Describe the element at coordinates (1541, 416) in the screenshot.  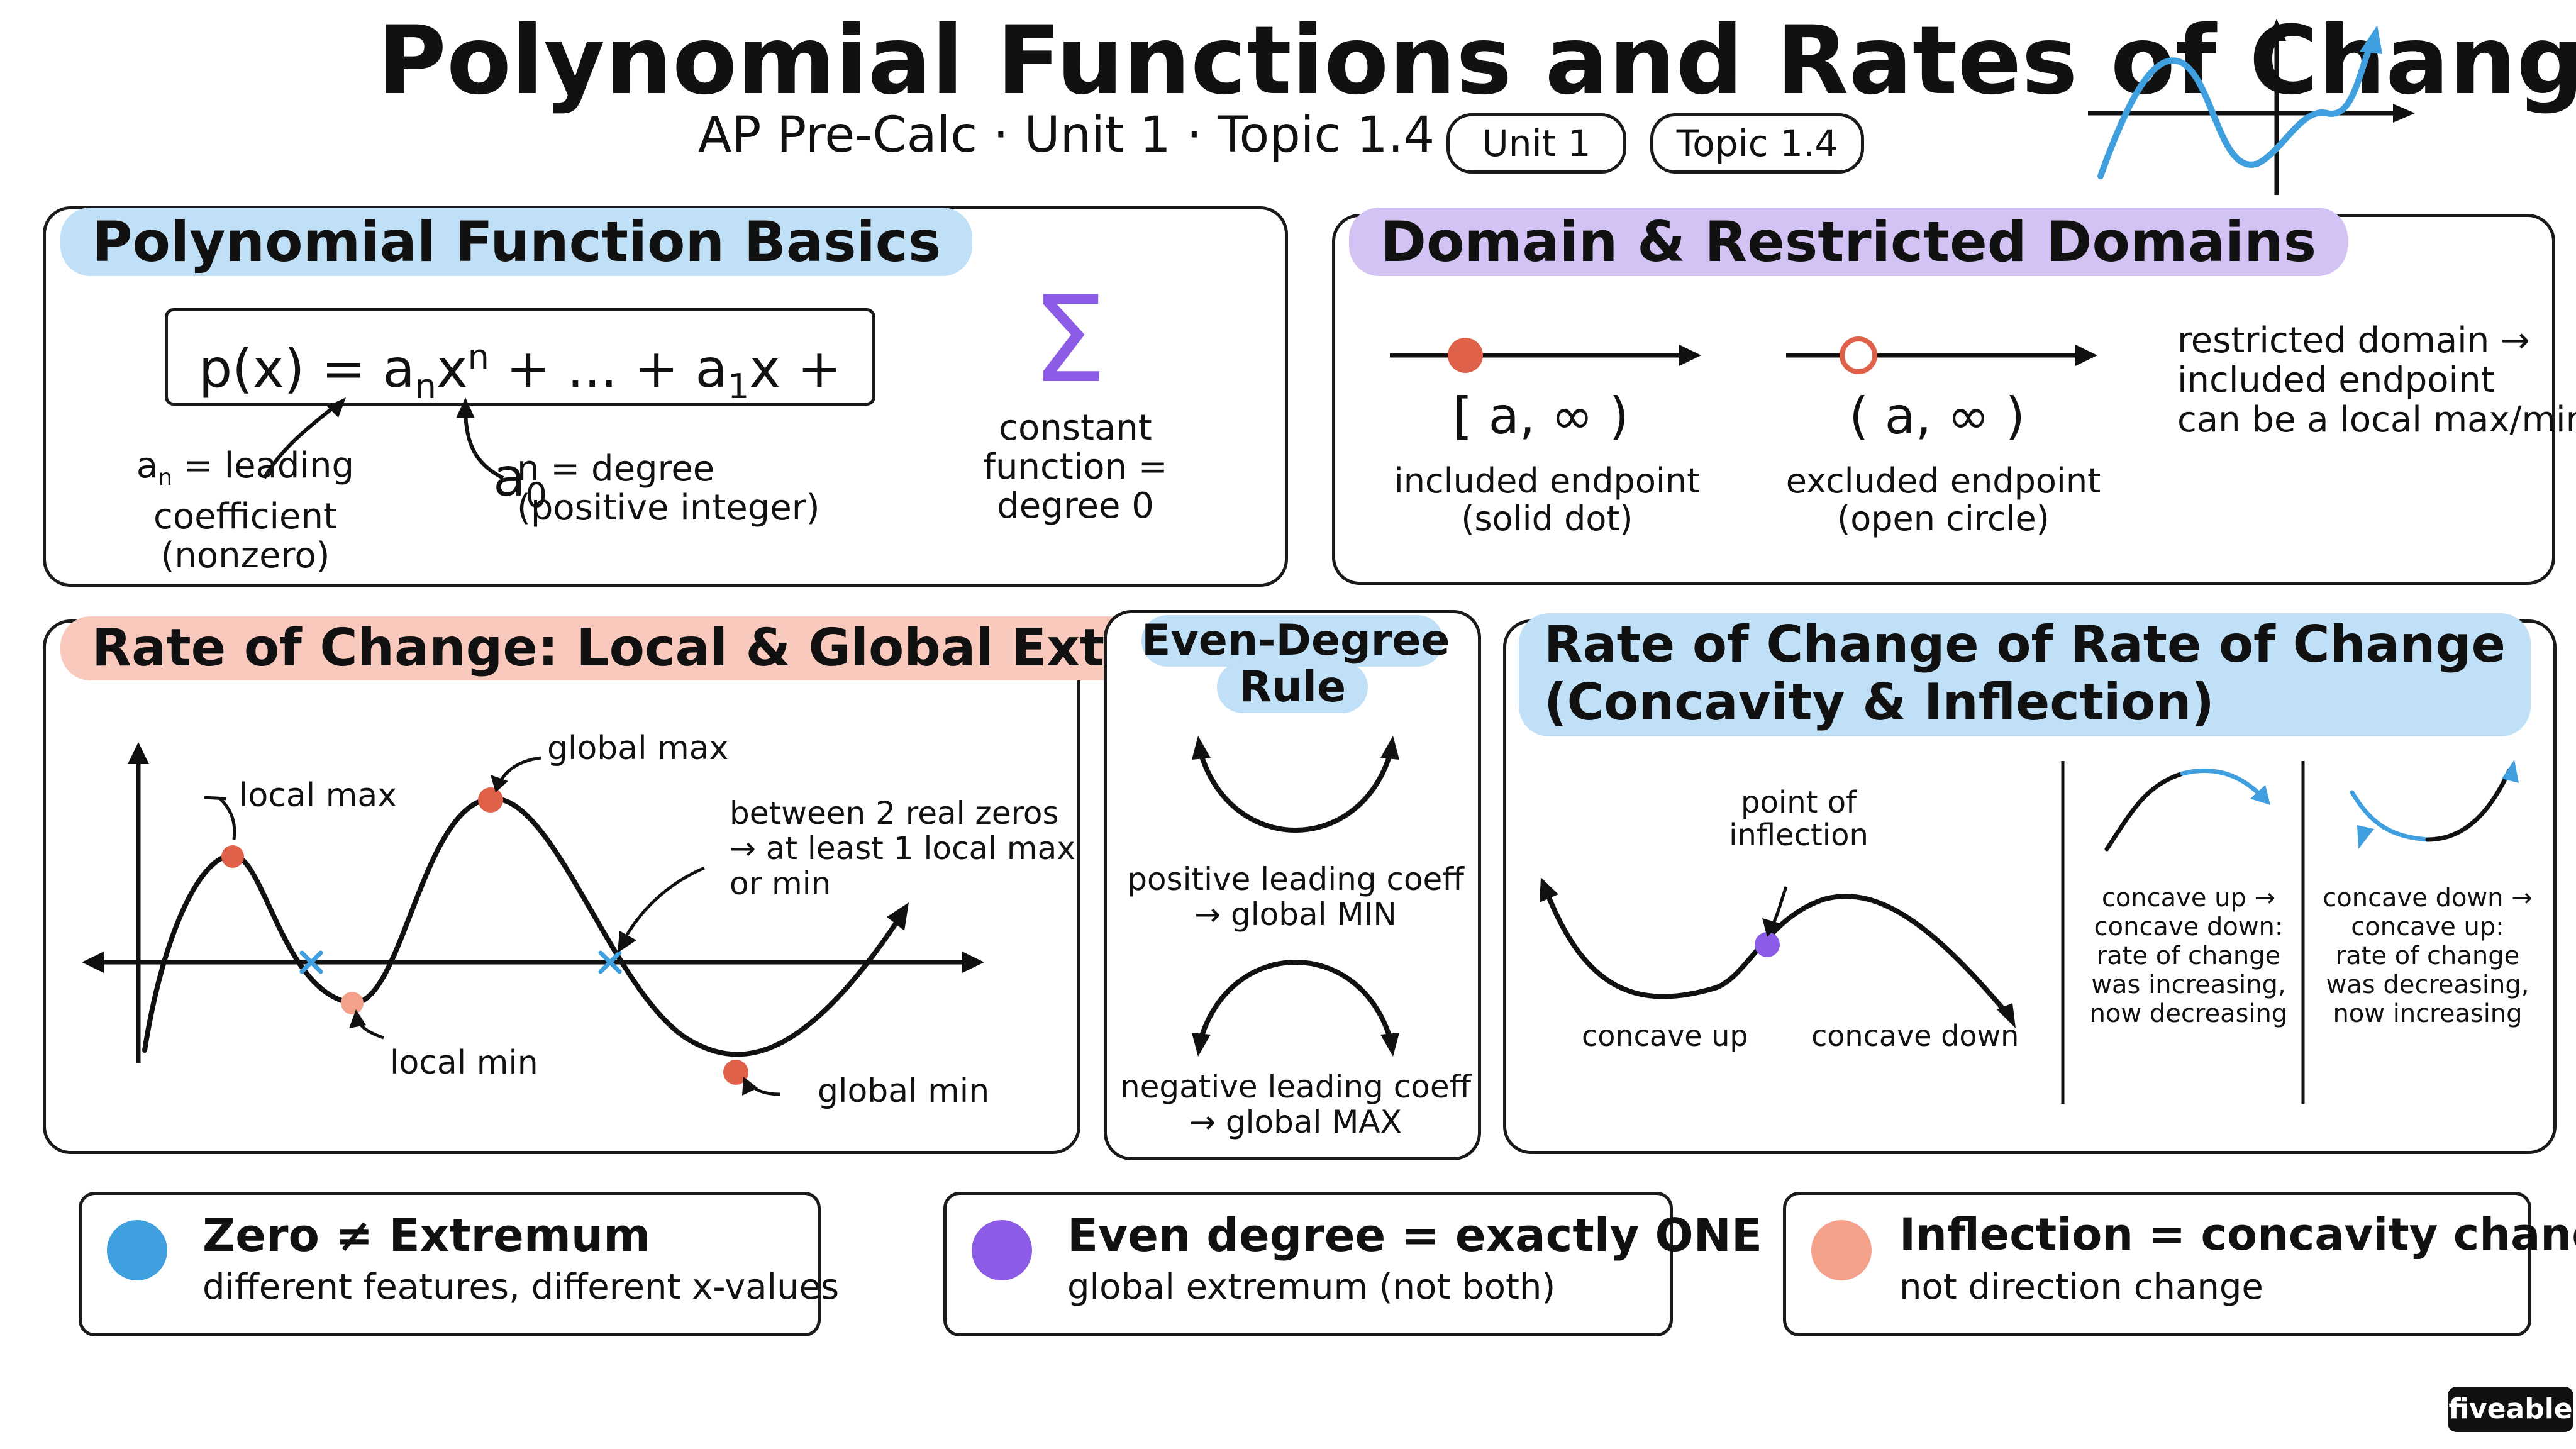
I see `interval-closed: [ a, ∞ )` at that location.